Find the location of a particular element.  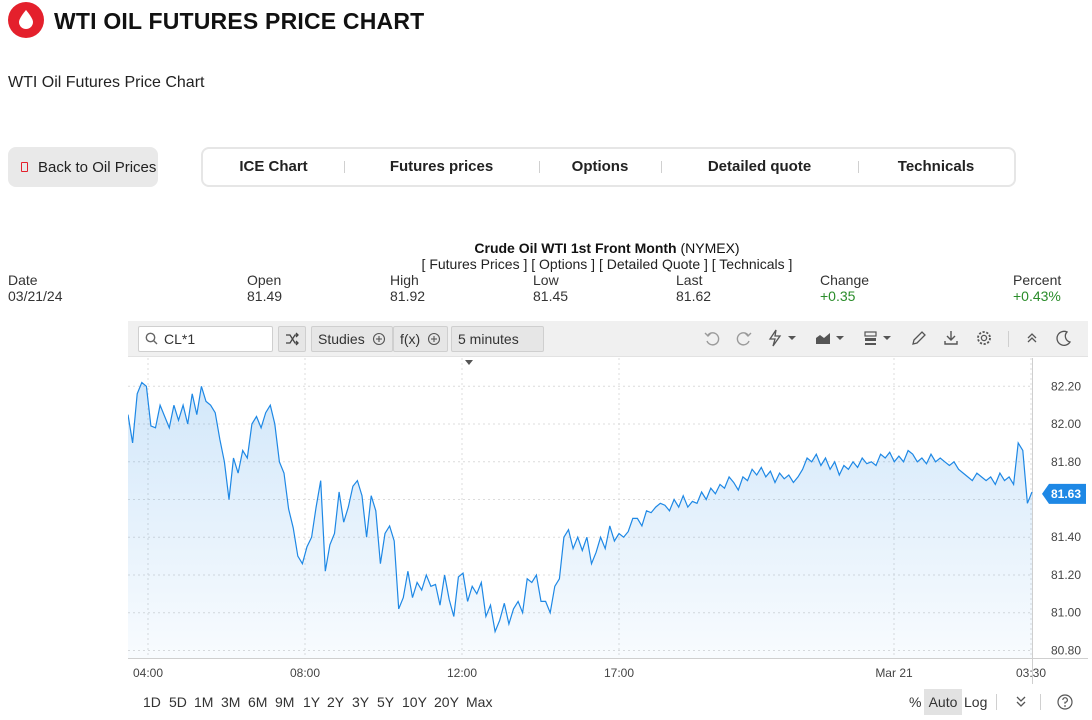

interval-select: 5 minutes is located at coordinates (497, 345).